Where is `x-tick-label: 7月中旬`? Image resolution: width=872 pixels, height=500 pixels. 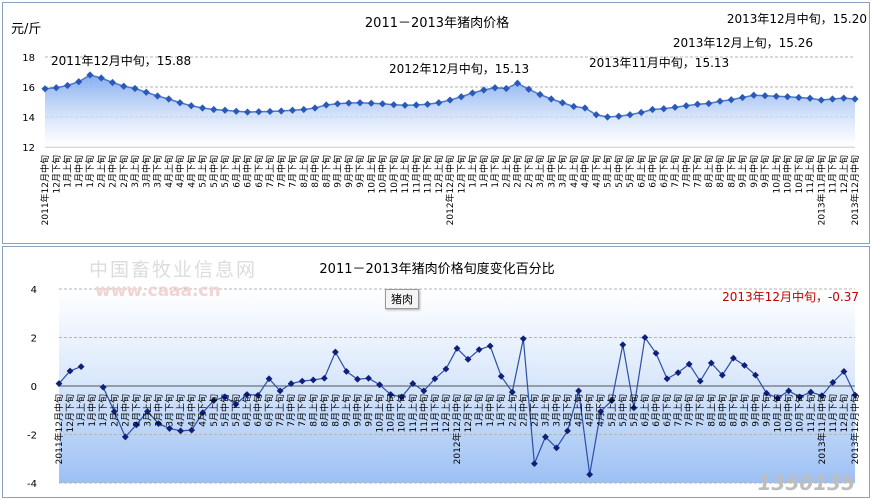 x-tick-label: 7月中旬 is located at coordinates (686, 171).